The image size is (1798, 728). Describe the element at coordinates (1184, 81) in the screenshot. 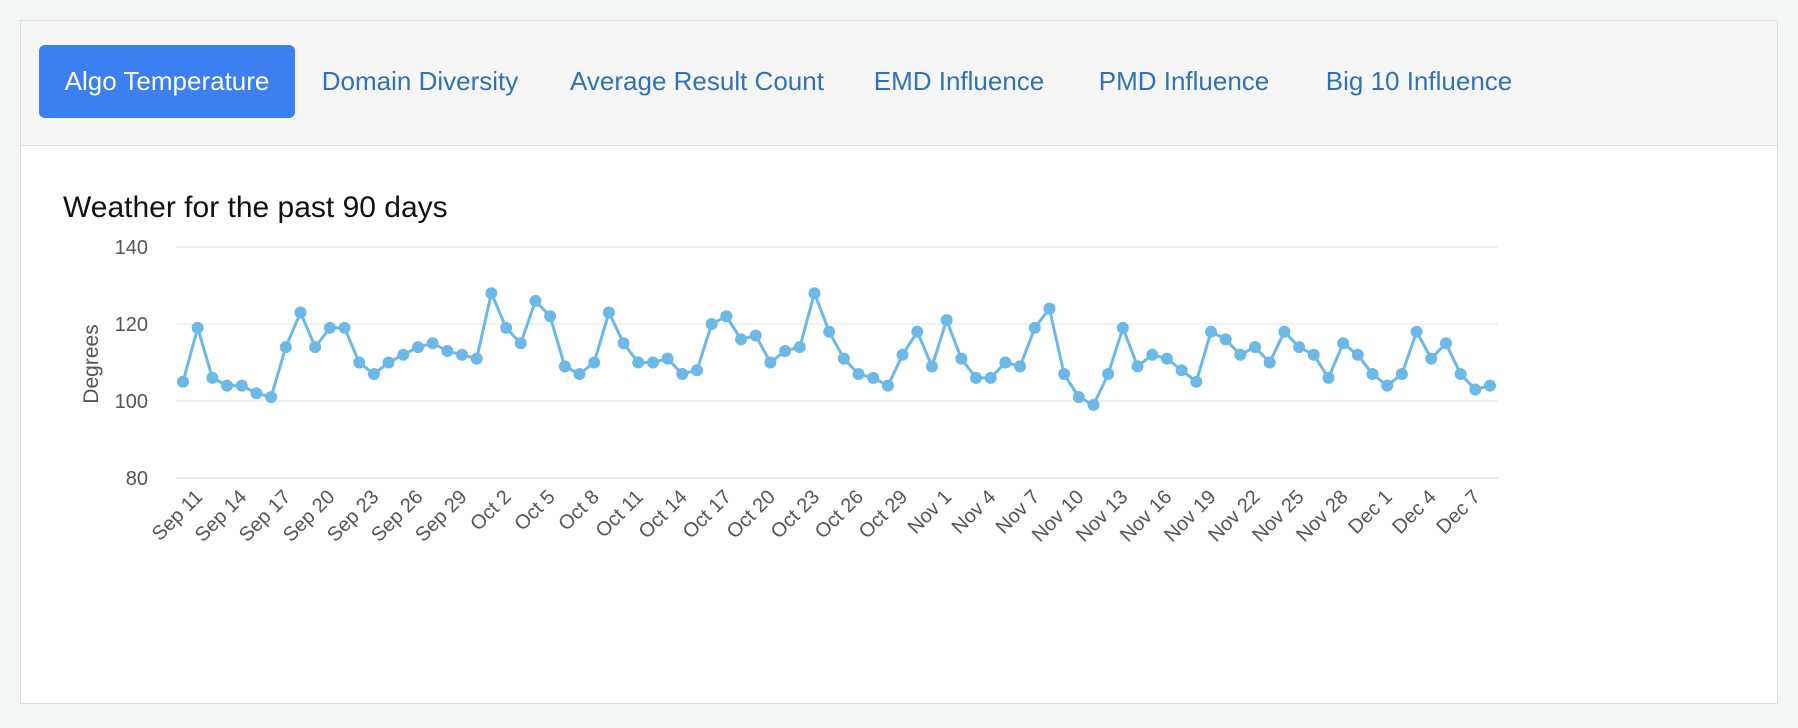

I see `tab-pmd-influence: PMD Influence` at that location.